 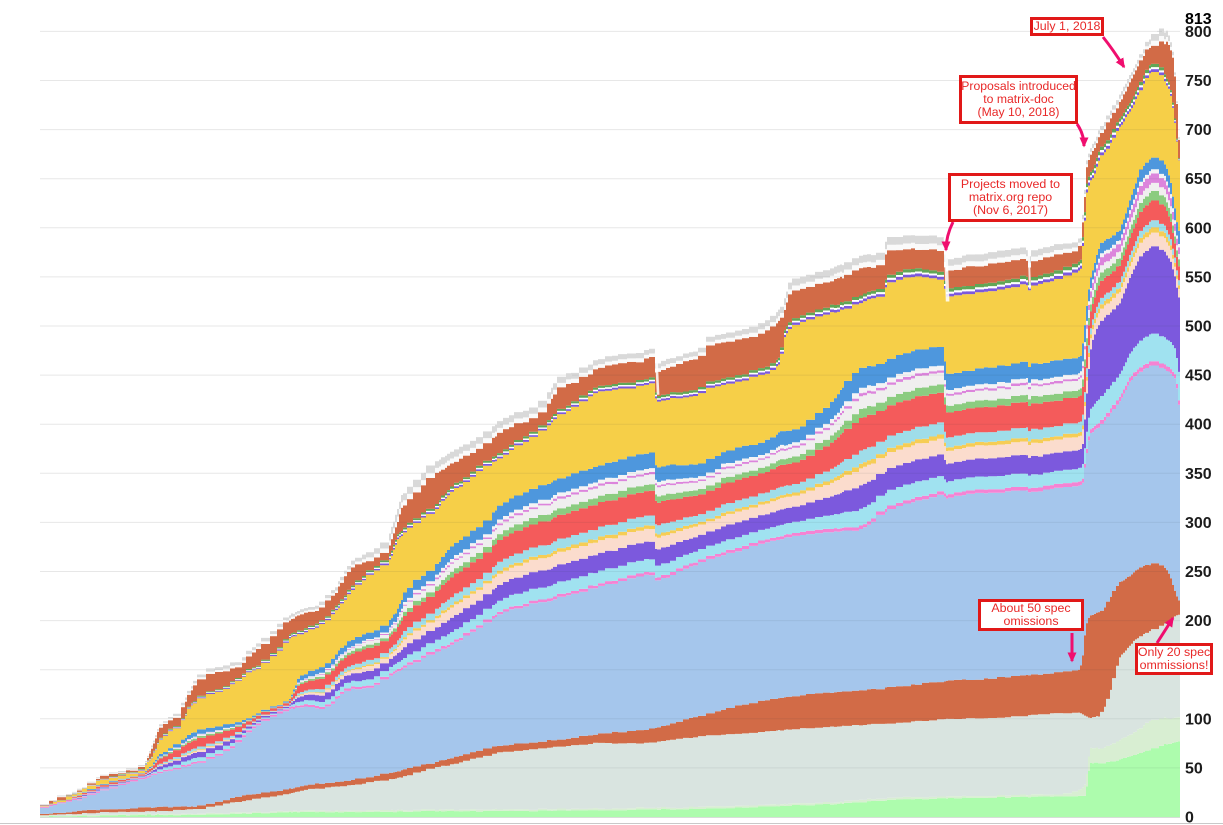 What do you see at coordinates (1198, 277) in the screenshot?
I see `svg-text: 550` at bounding box center [1198, 277].